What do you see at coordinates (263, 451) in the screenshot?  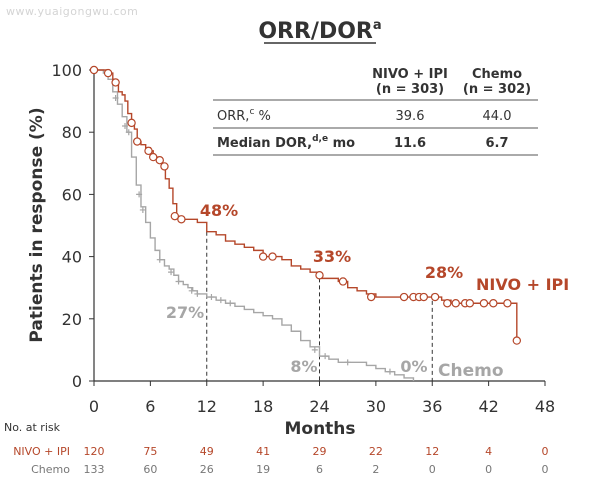 I see `at-risk-value: 41` at bounding box center [263, 451].